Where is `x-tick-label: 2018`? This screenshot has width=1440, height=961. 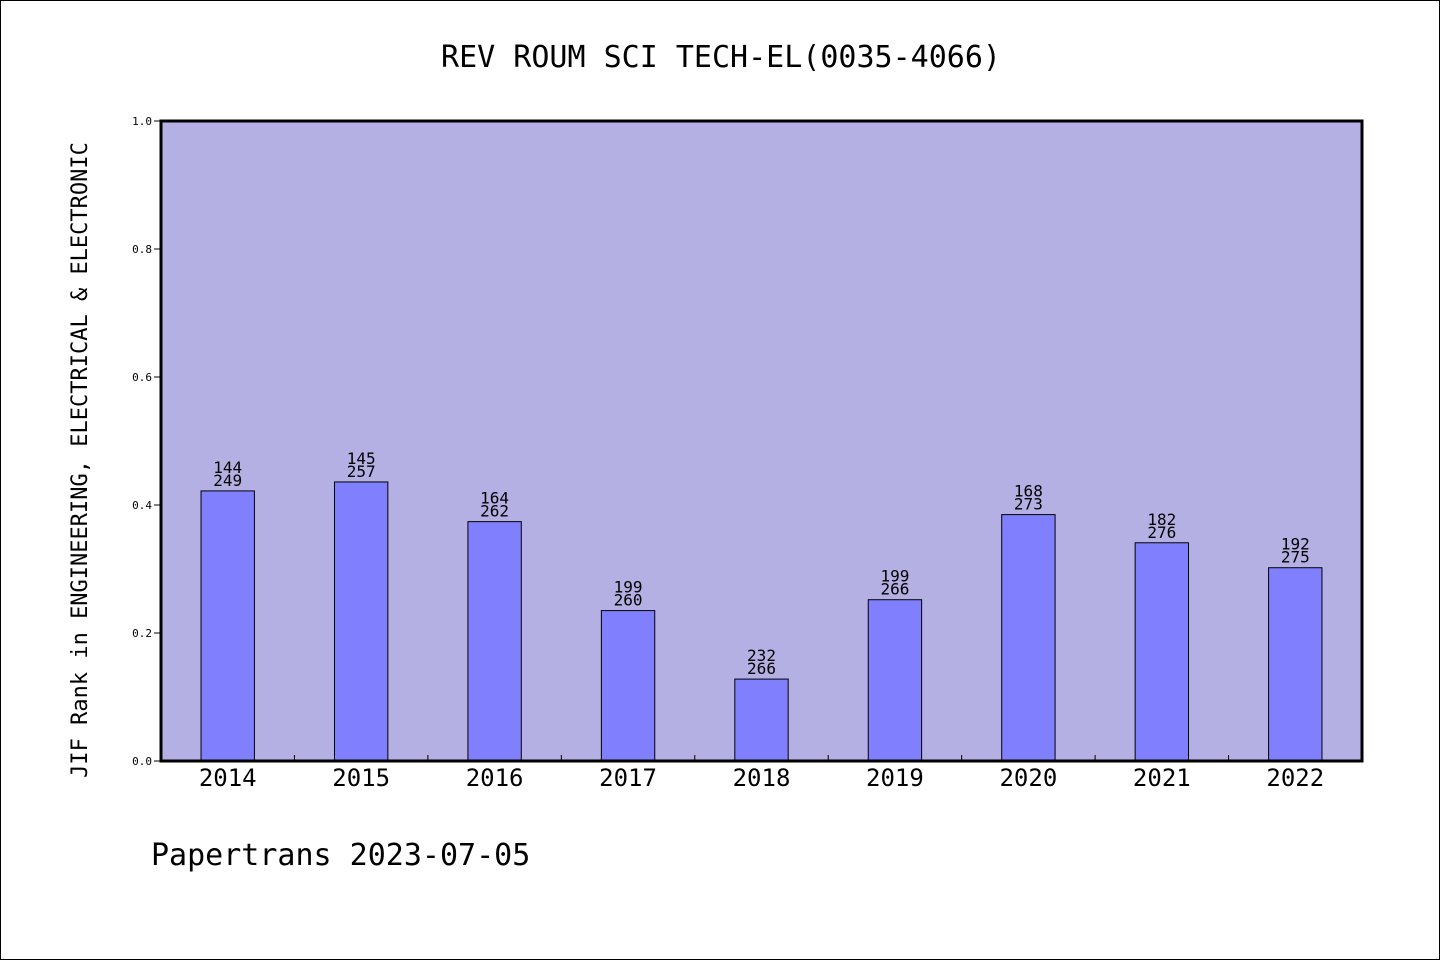 x-tick-label: 2018 is located at coordinates (762, 778).